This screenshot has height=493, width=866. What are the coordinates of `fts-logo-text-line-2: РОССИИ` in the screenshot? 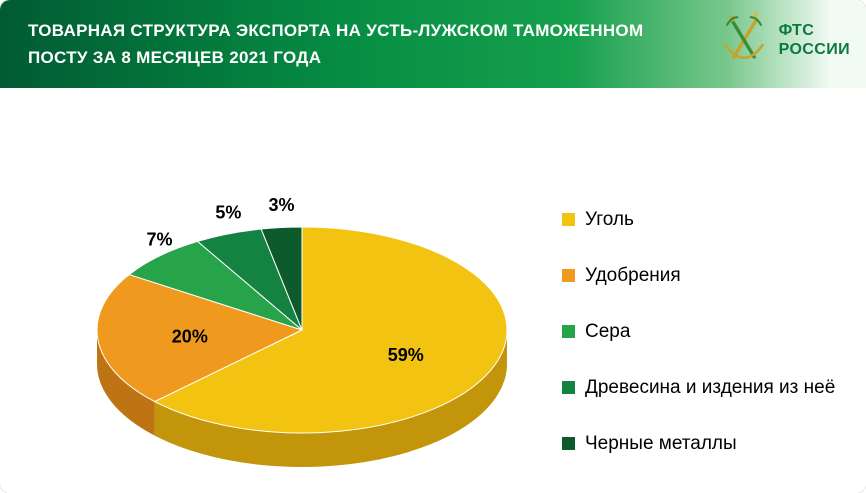 It's located at (814, 49).